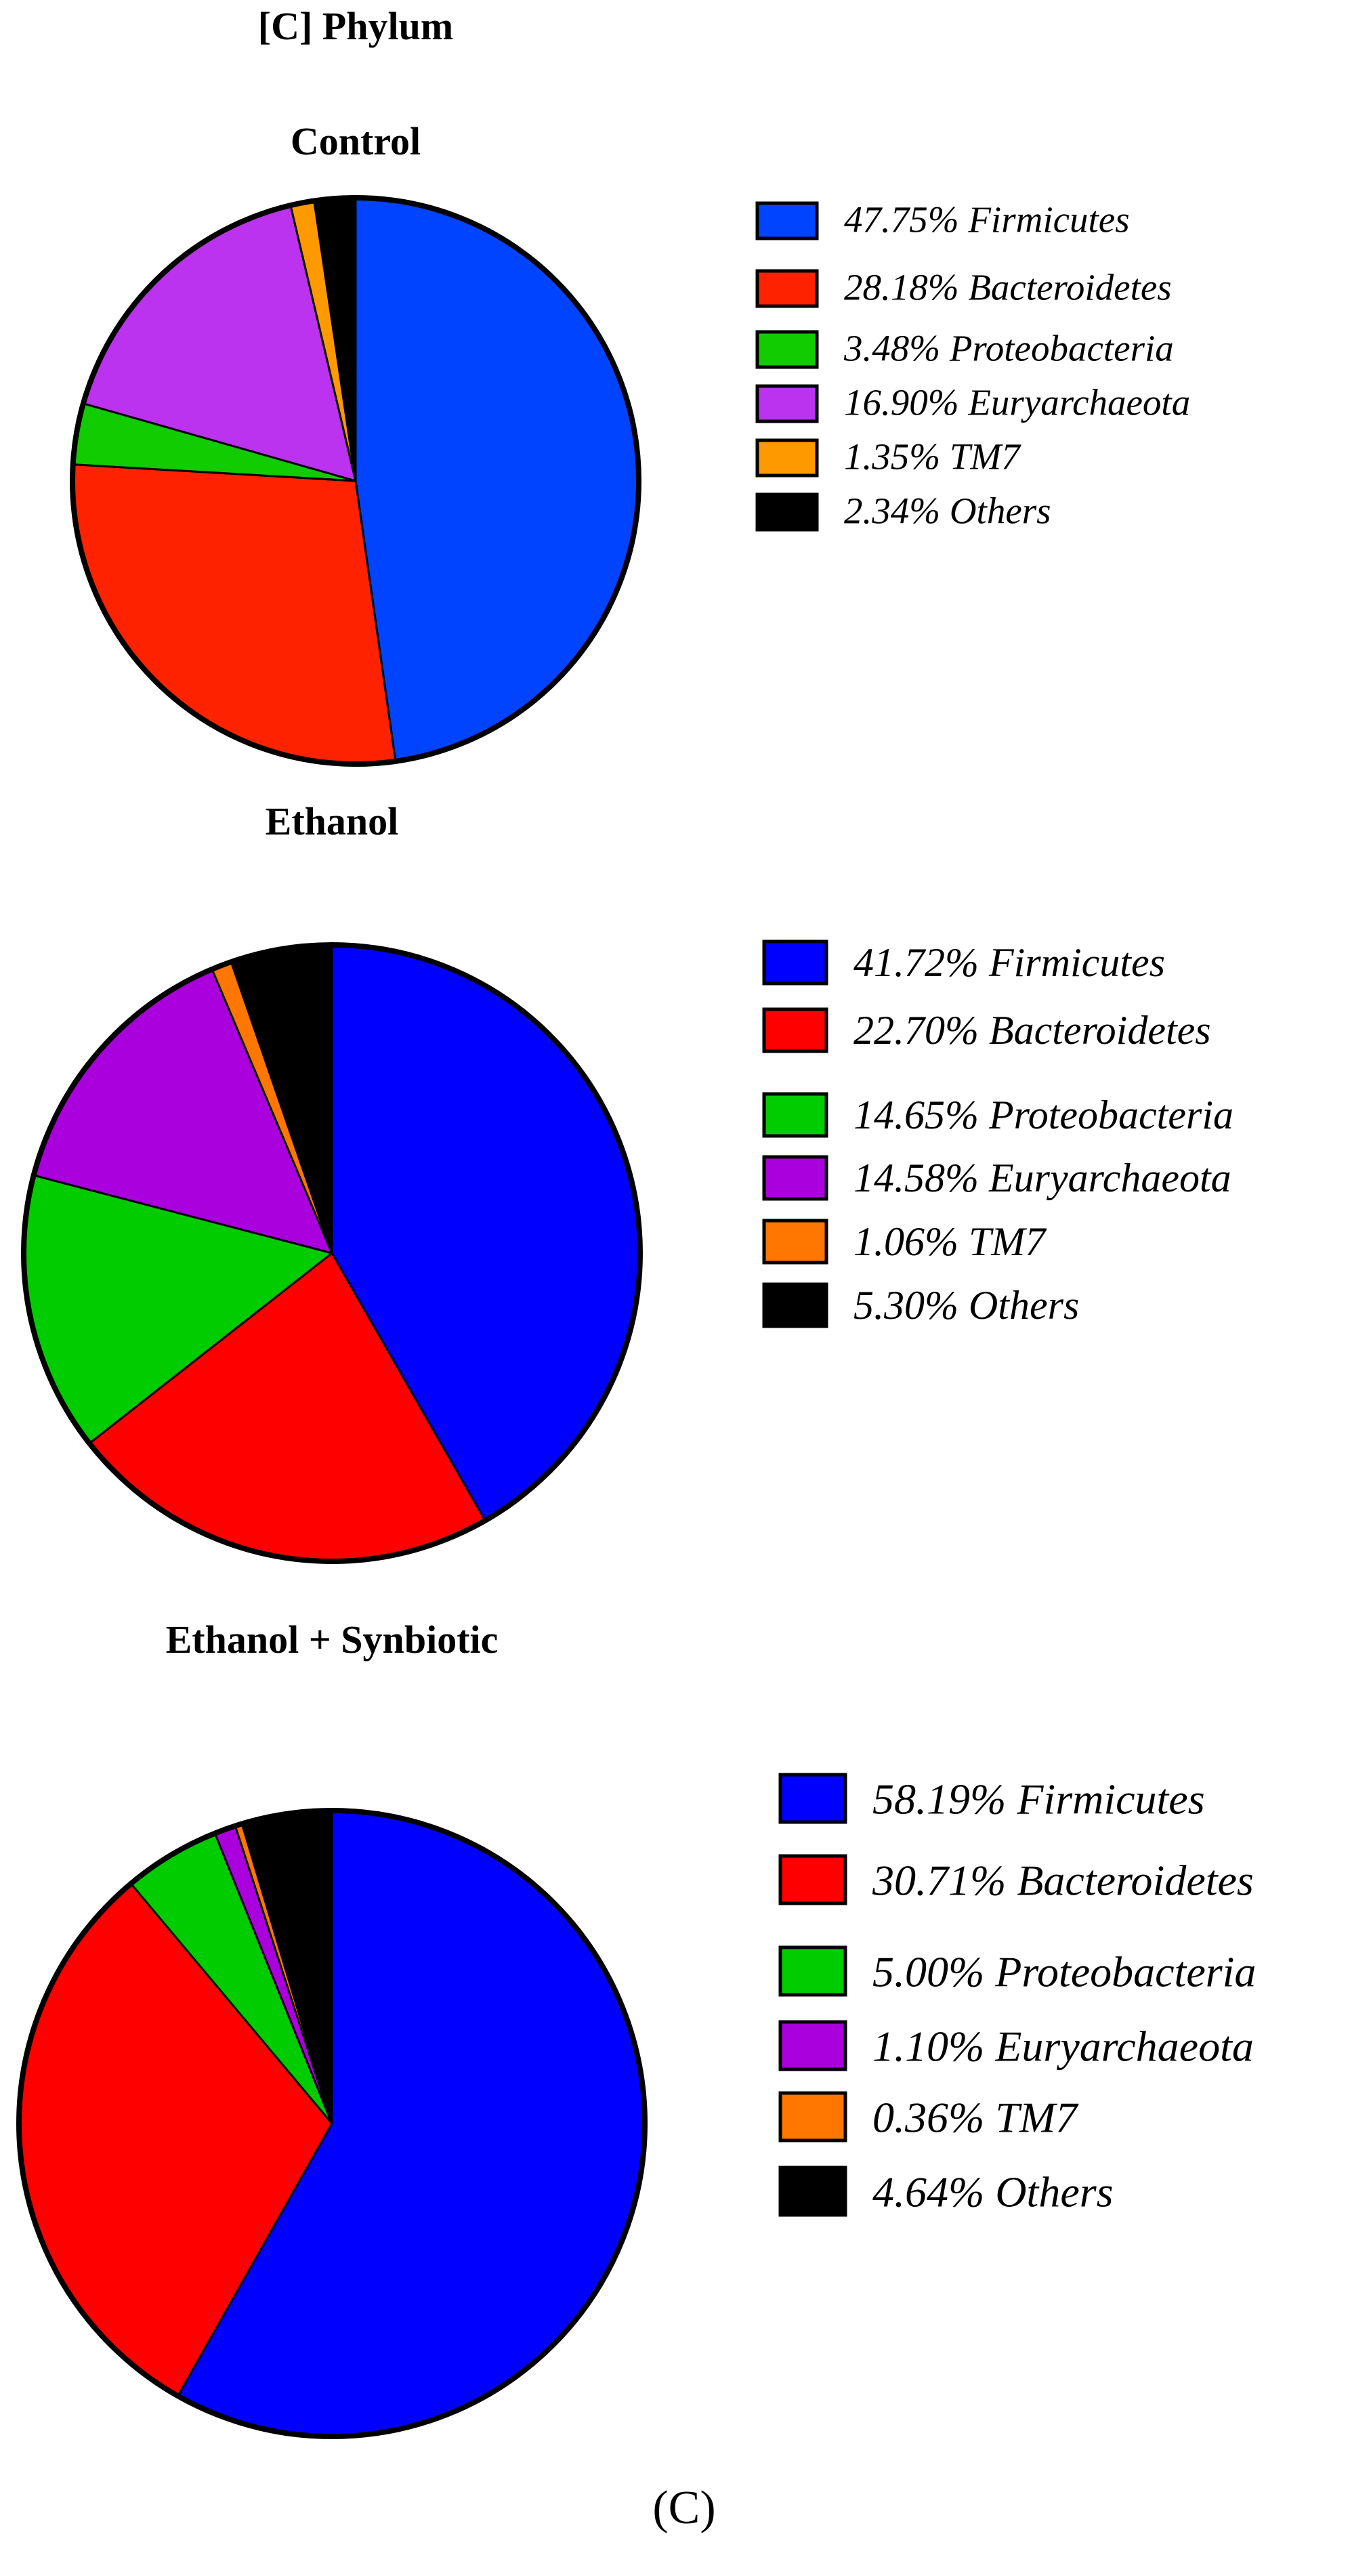 The height and width of the screenshot is (2576, 1350). What do you see at coordinates (966, 1305) in the screenshot?
I see `legend-label: 5.30% Others` at bounding box center [966, 1305].